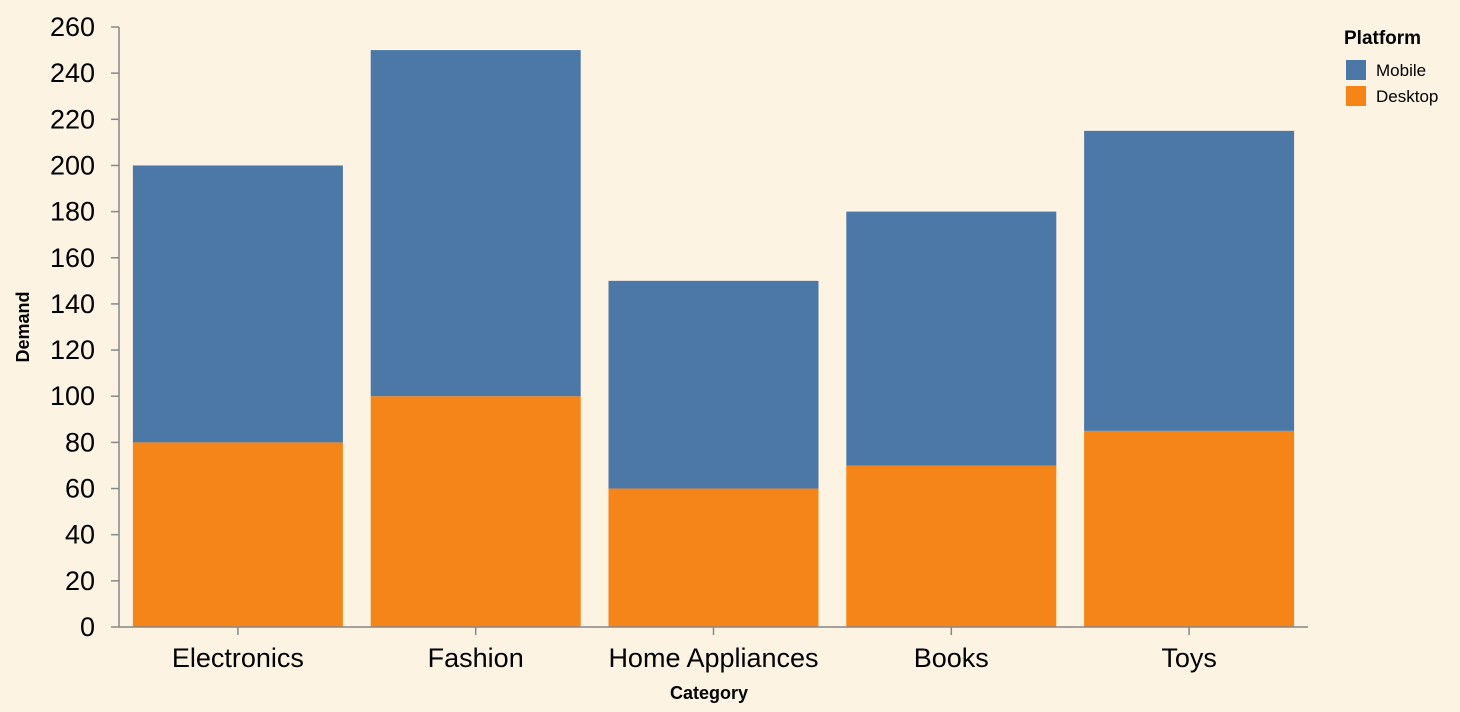 This screenshot has height=712, width=1460. I want to click on y-tick-label: 40, so click(80, 535).